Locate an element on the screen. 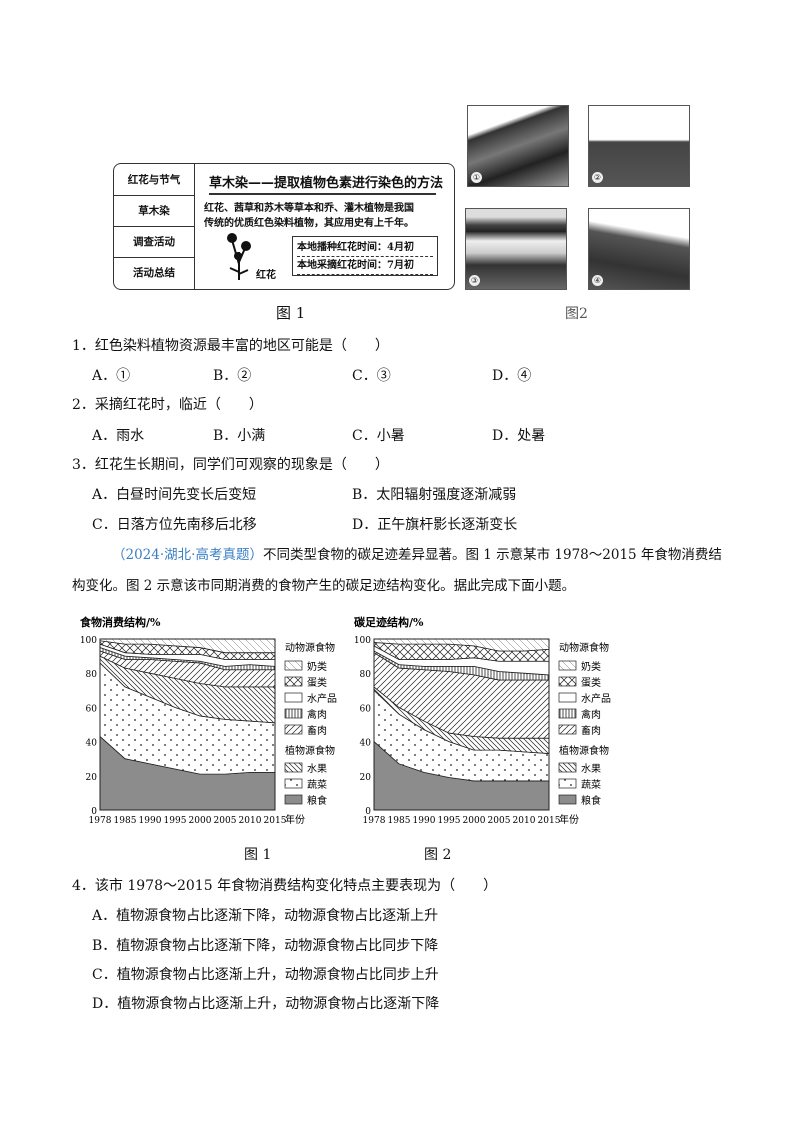 This screenshot has width=800, height=1132. intro-line-2: 构变化。图 2 示意该市同期消费的食物产生的碳足迹结构变化。据此完成下面小题。 is located at coordinates (324, 586).